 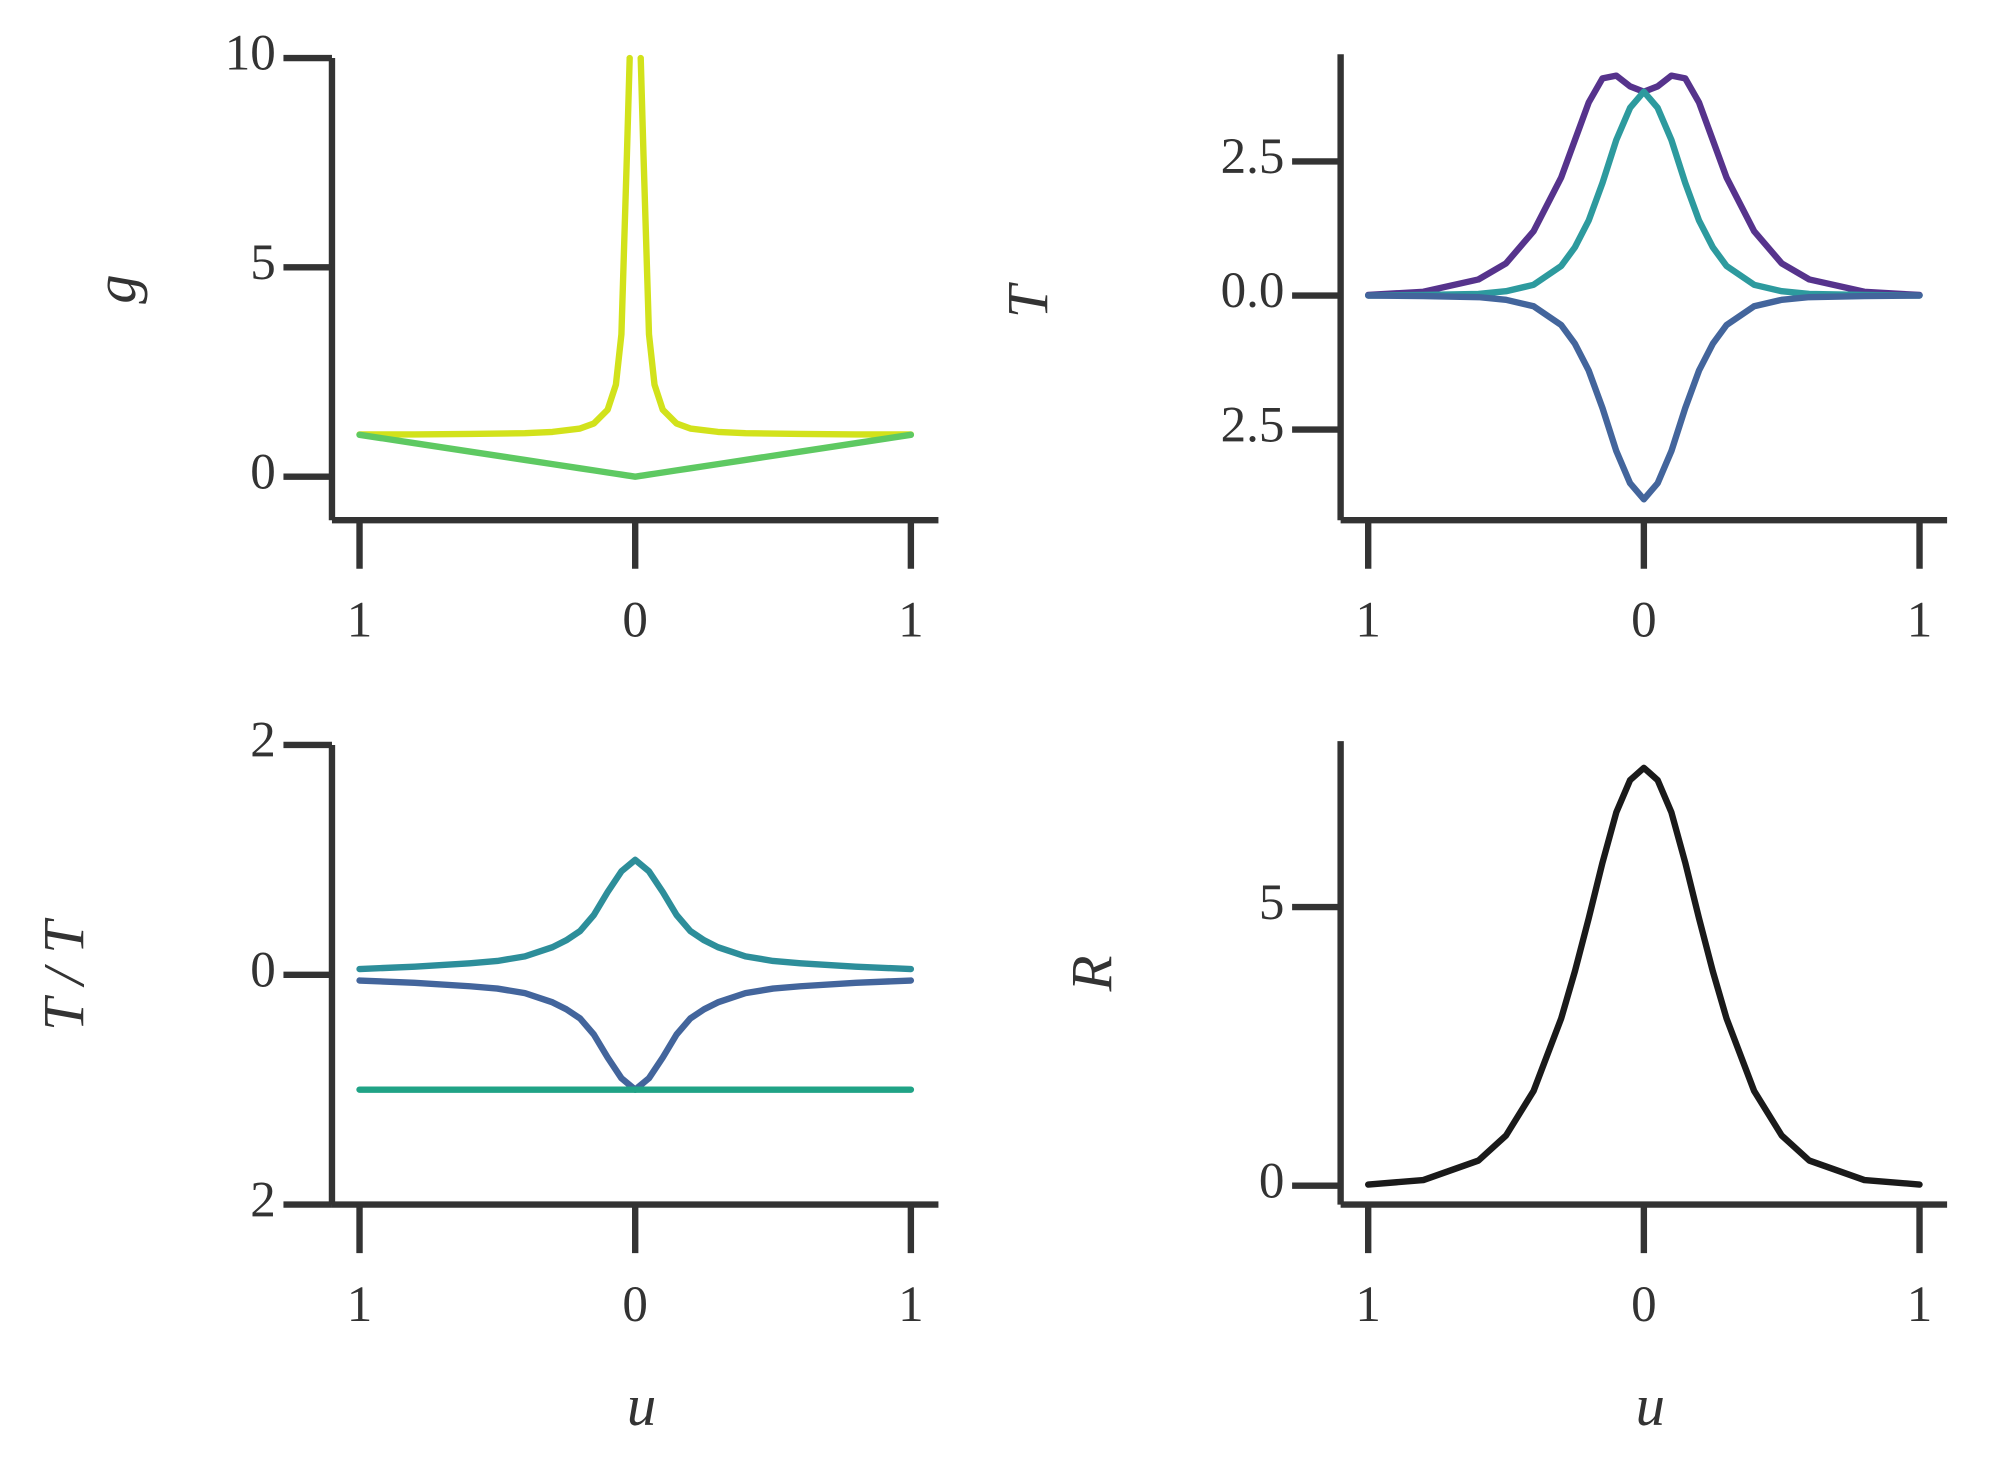 I want to click on y-axis-label: R, so click(x=1092, y=974).